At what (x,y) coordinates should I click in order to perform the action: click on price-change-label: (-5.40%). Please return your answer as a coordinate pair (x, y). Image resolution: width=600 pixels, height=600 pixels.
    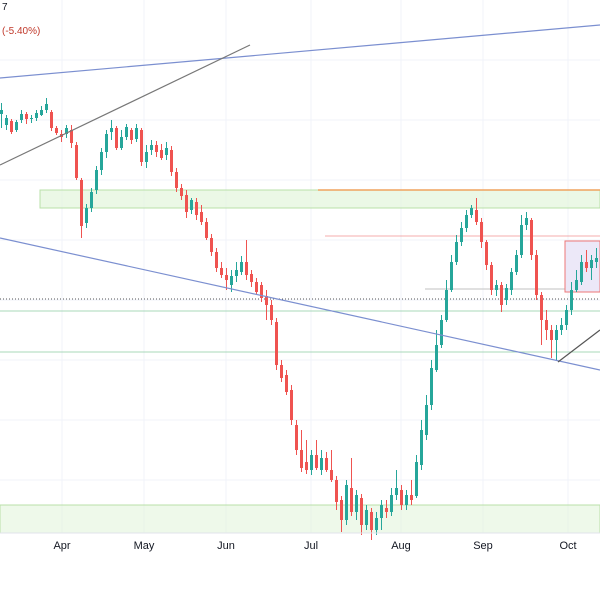
    Looking at the image, I should click on (21, 31).